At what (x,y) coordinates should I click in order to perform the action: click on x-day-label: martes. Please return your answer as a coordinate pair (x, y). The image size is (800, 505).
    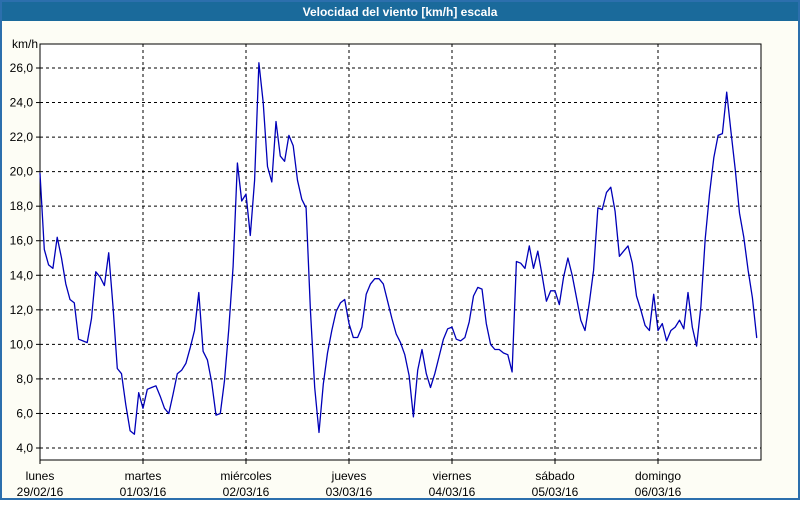
    Looking at the image, I should click on (143, 476).